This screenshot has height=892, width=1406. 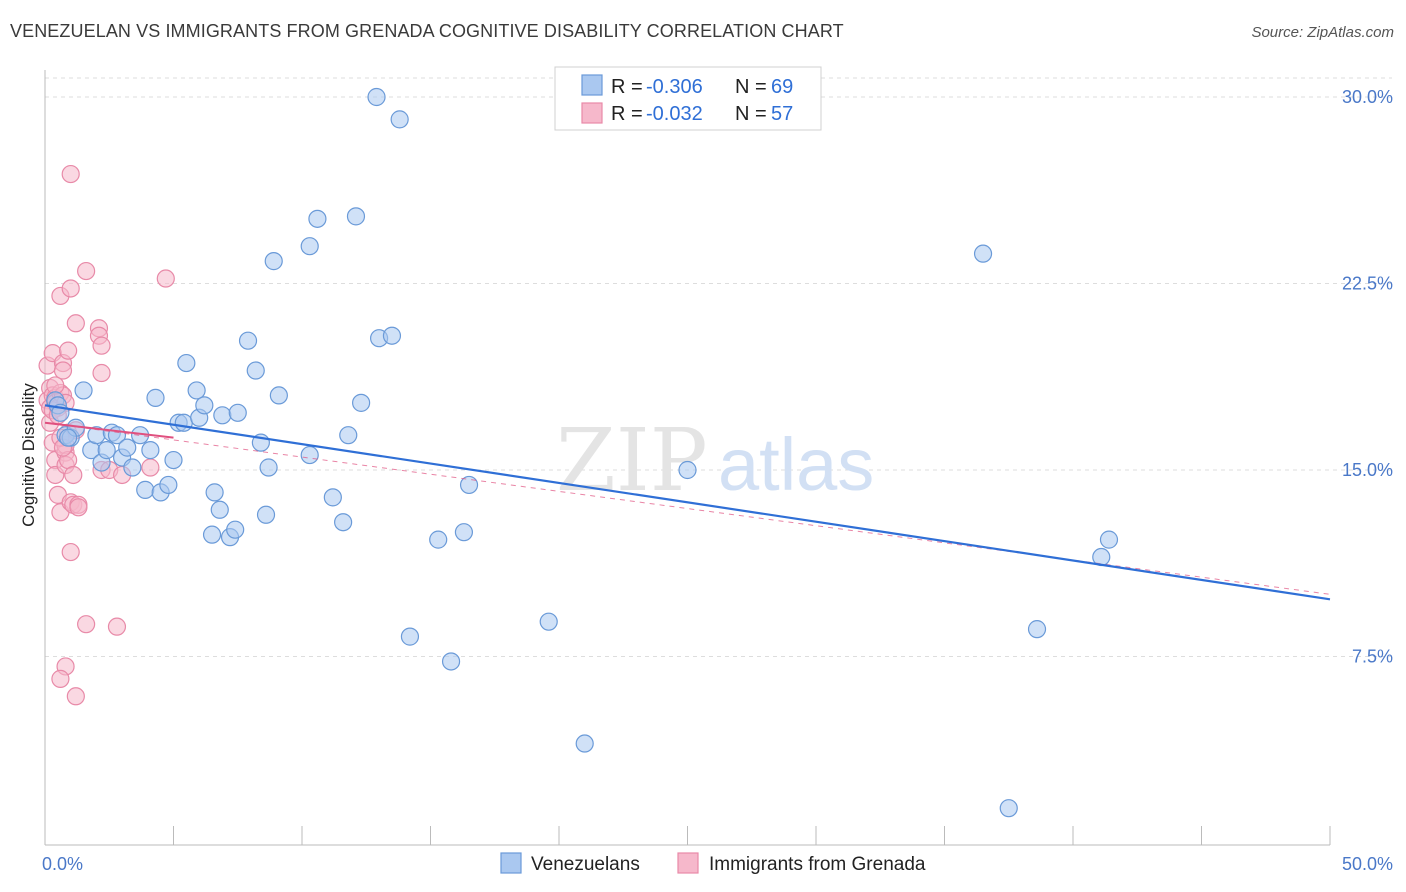 I want to click on legend-n-value-2: 57, so click(x=782, y=114).